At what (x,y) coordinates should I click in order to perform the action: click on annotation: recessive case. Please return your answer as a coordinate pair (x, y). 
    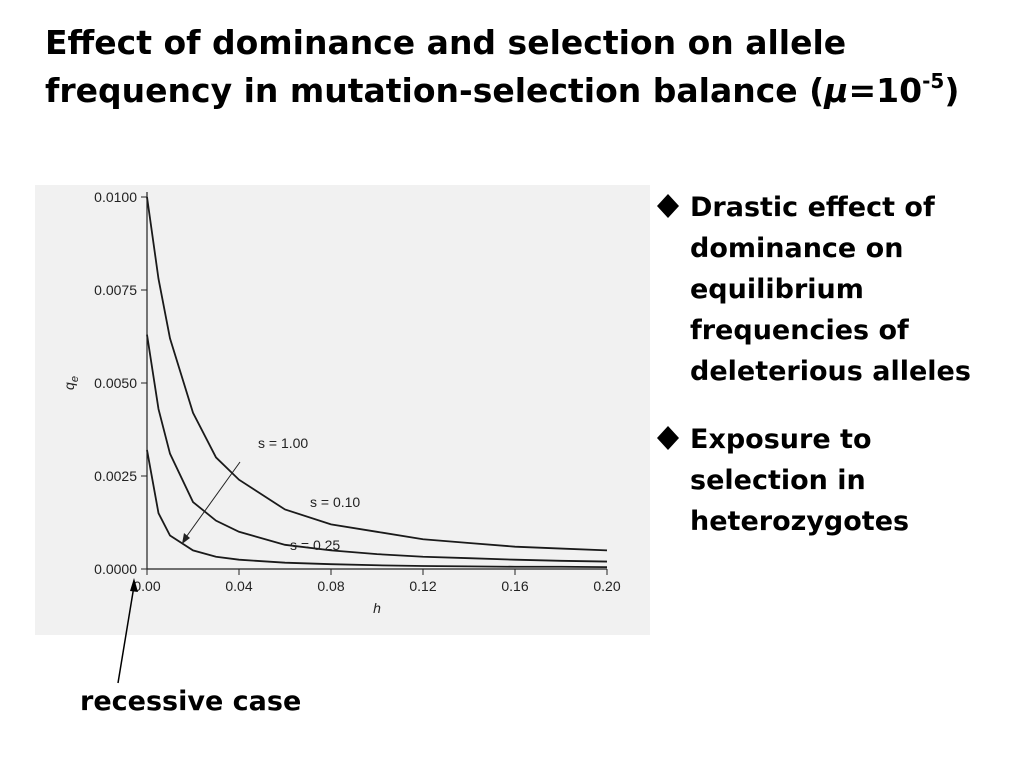
    Looking at the image, I should click on (190, 701).